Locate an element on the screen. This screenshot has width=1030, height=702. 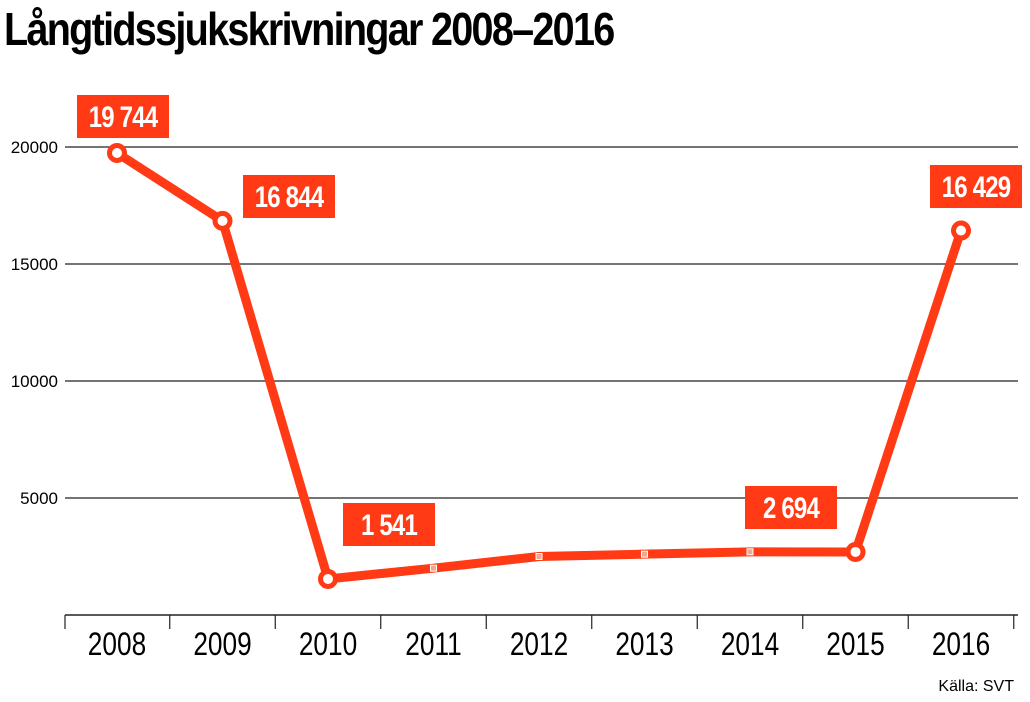
y-tick-label: 15000 is located at coordinates (34, 264).